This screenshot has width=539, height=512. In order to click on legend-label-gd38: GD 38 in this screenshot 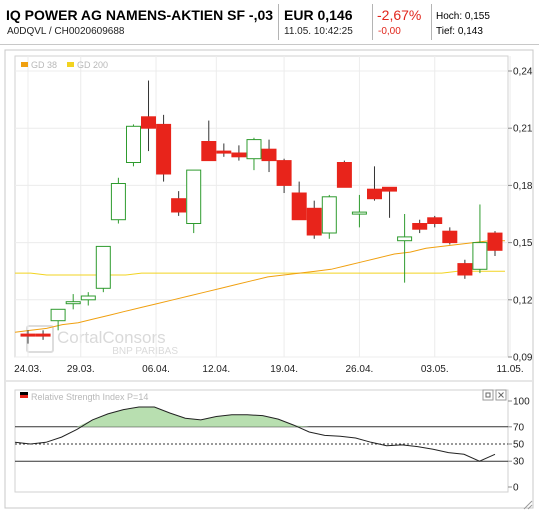, I will do `click(44, 65)`.